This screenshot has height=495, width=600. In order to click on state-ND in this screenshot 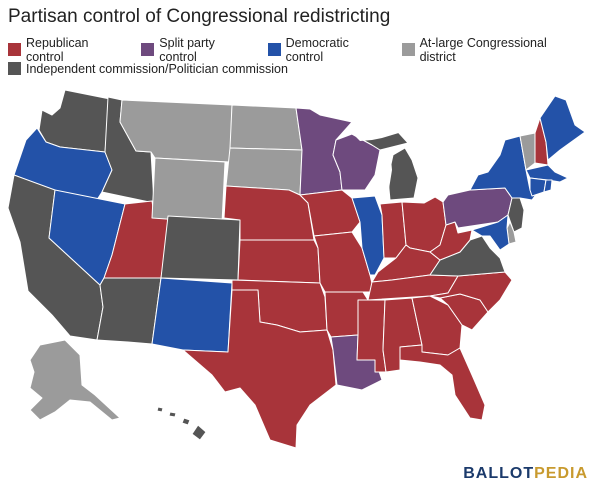, I will do `click(266, 127)`.